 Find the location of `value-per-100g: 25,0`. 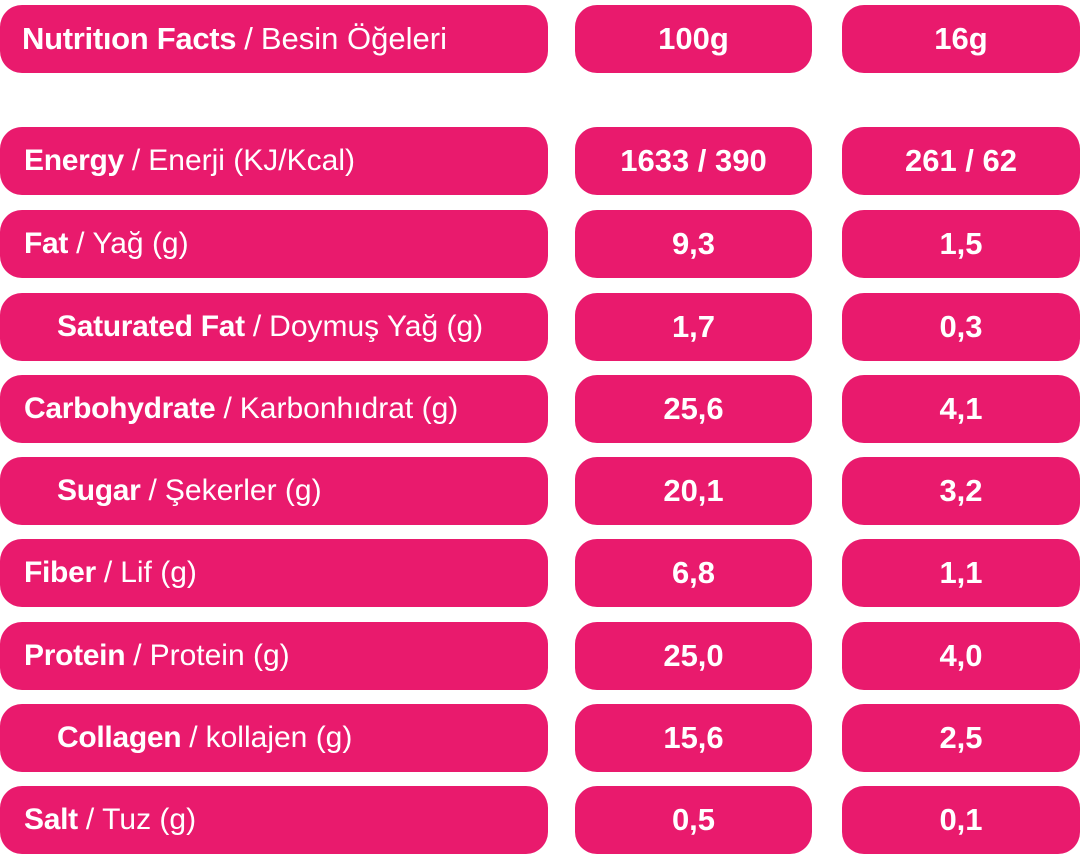

value-per-100g: 25,0 is located at coordinates (693, 656).